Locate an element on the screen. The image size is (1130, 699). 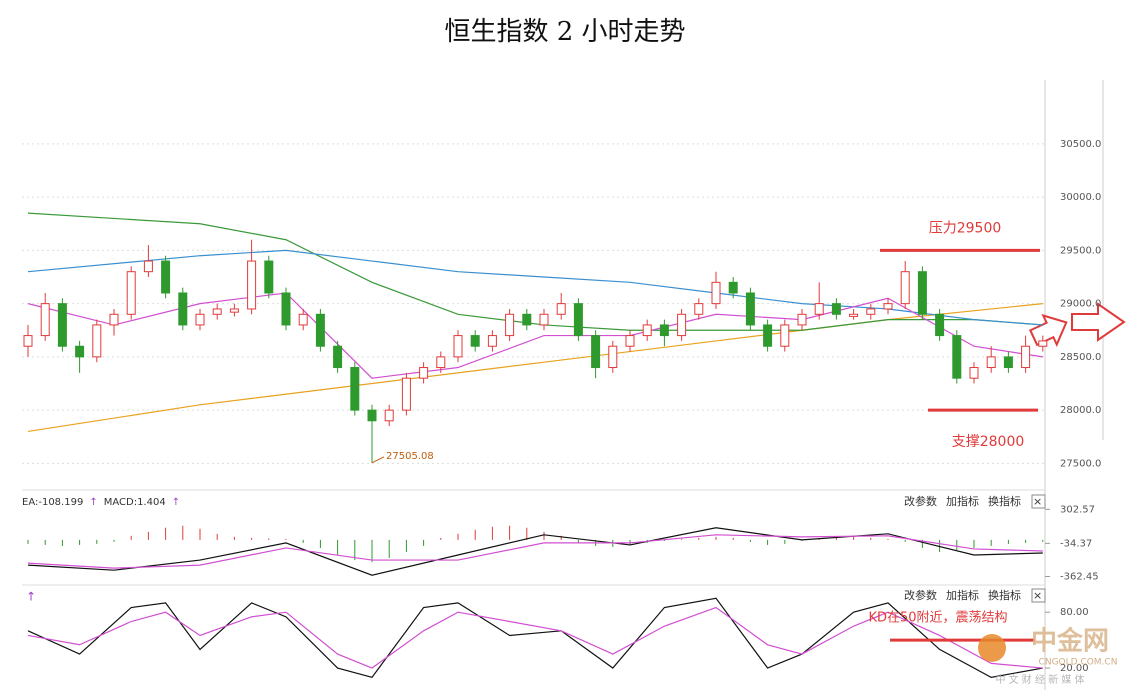
macd-header: EA:-108.199 is located at coordinates (52, 502).